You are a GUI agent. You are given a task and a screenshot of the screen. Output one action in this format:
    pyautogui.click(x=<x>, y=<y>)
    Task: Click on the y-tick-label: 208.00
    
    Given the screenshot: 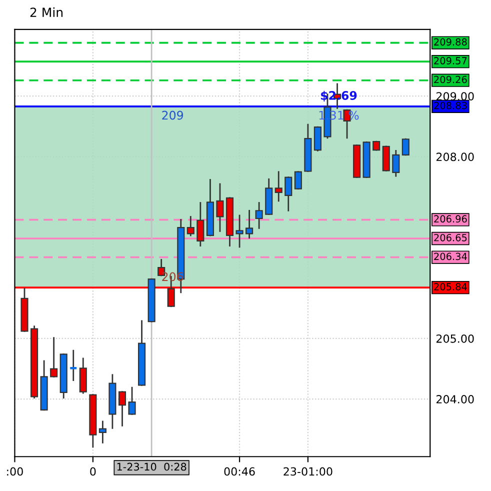 What is the action you would take?
    pyautogui.click(x=455, y=157)
    